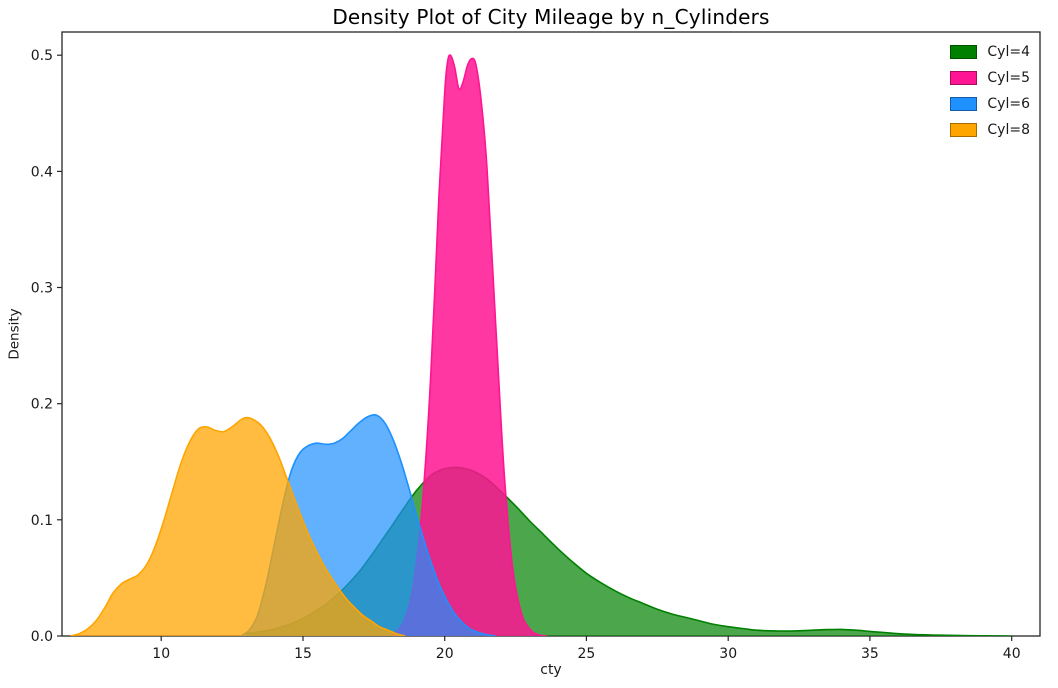 This screenshot has width=1058, height=688. I want to click on legend: Cyl=4 Cyl=5 Cyl=6 Cyl=8, so click(990, 91).